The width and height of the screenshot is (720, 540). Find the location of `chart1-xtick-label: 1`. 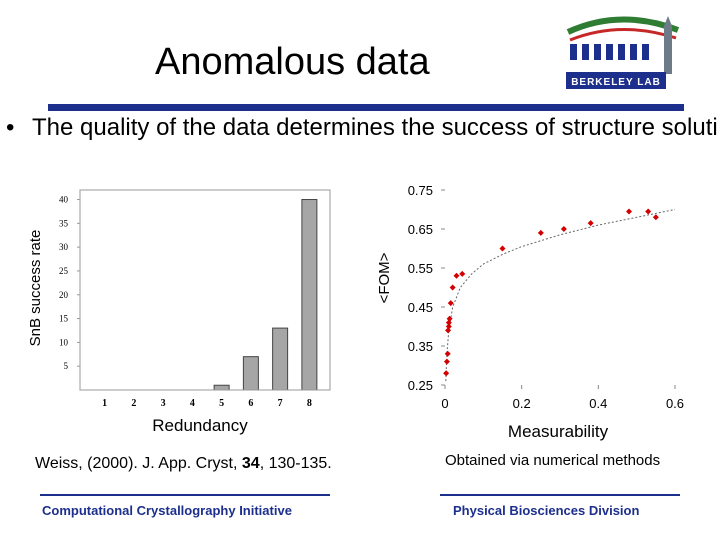

chart1-xtick-label: 1 is located at coordinates (104, 403).